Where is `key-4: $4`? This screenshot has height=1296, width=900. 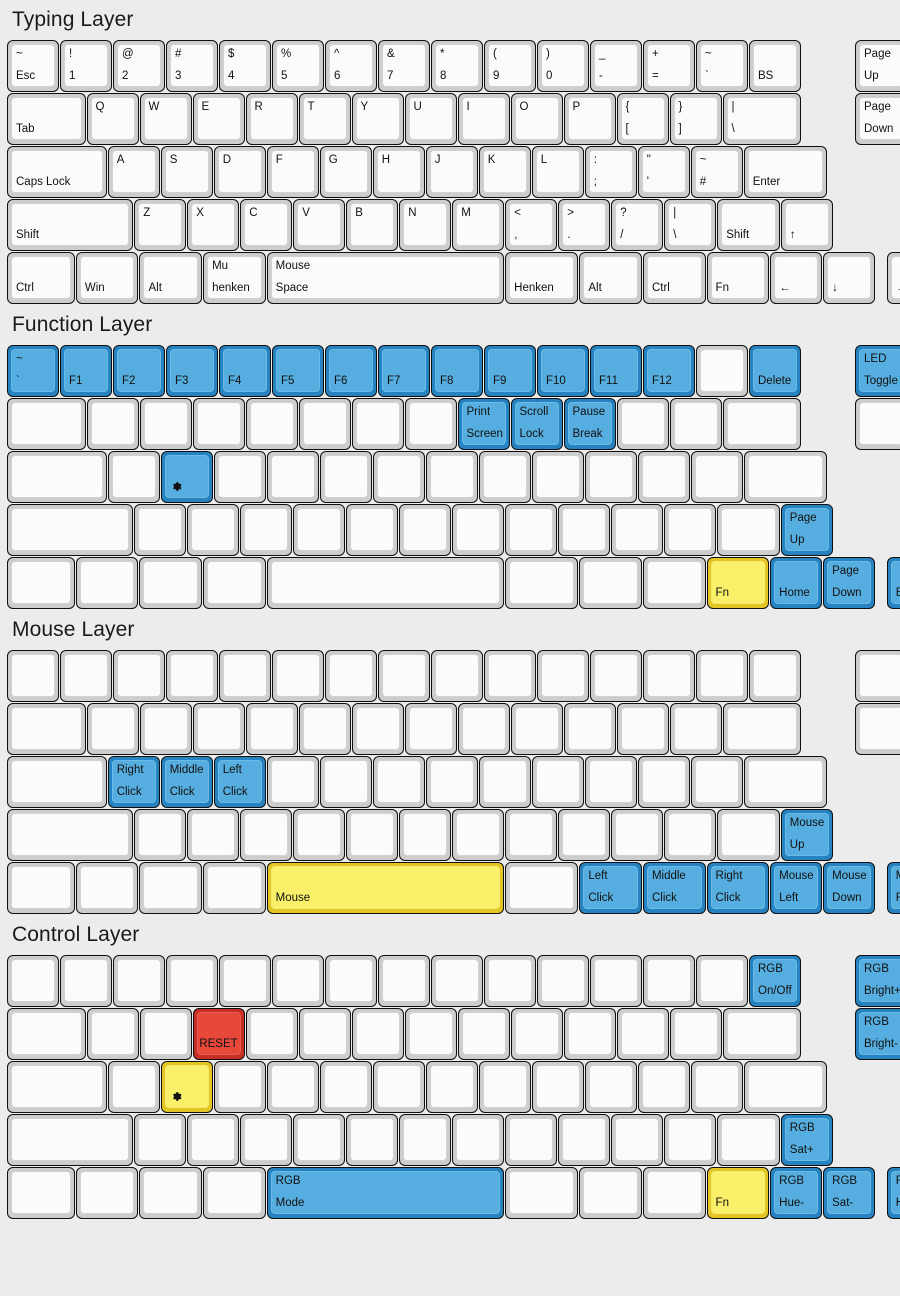 key-4: $4 is located at coordinates (245, 66).